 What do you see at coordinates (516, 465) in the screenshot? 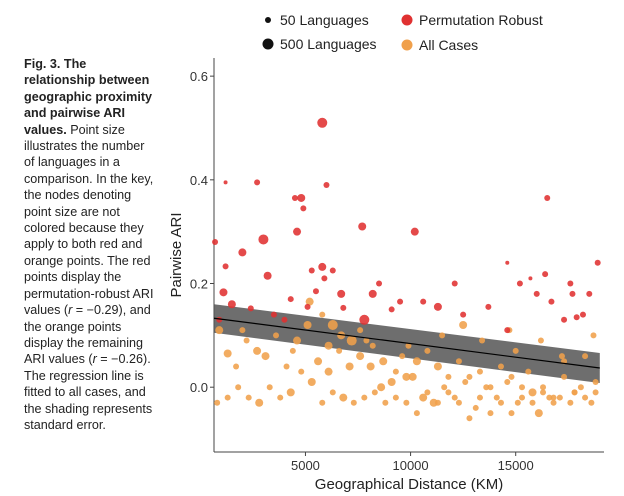
I see `x-tick-label: 15000` at bounding box center [516, 465].